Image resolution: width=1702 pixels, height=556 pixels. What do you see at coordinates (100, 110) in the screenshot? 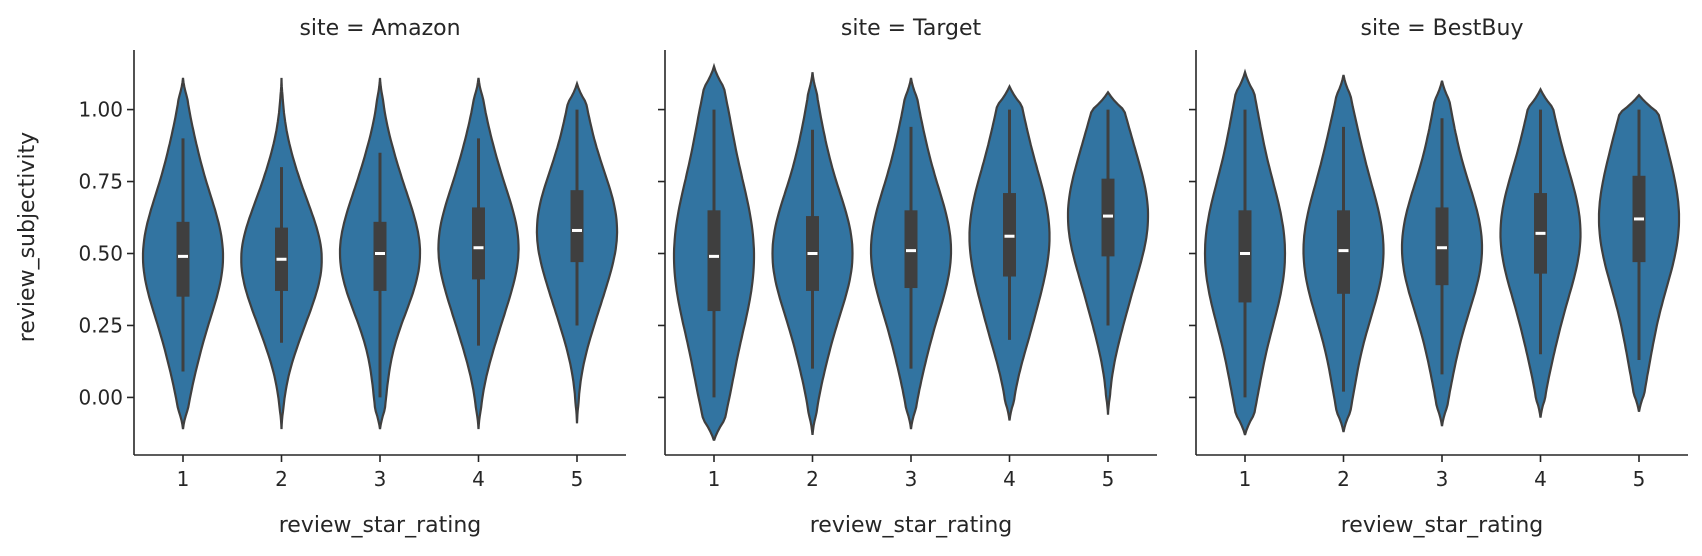
I see `y-tick-label: 1.00` at bounding box center [100, 110].